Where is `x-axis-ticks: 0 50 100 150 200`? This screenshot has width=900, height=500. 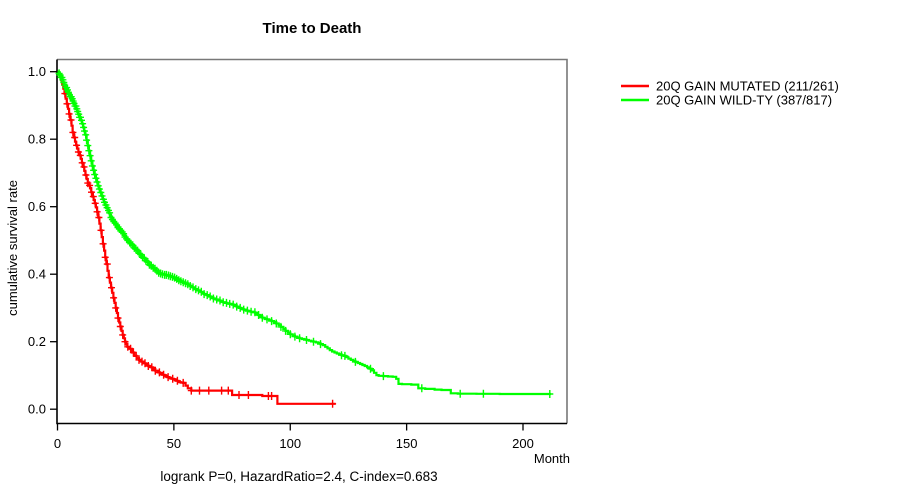 x-axis-ticks: 0 50 100 150 200 is located at coordinates (294, 437).